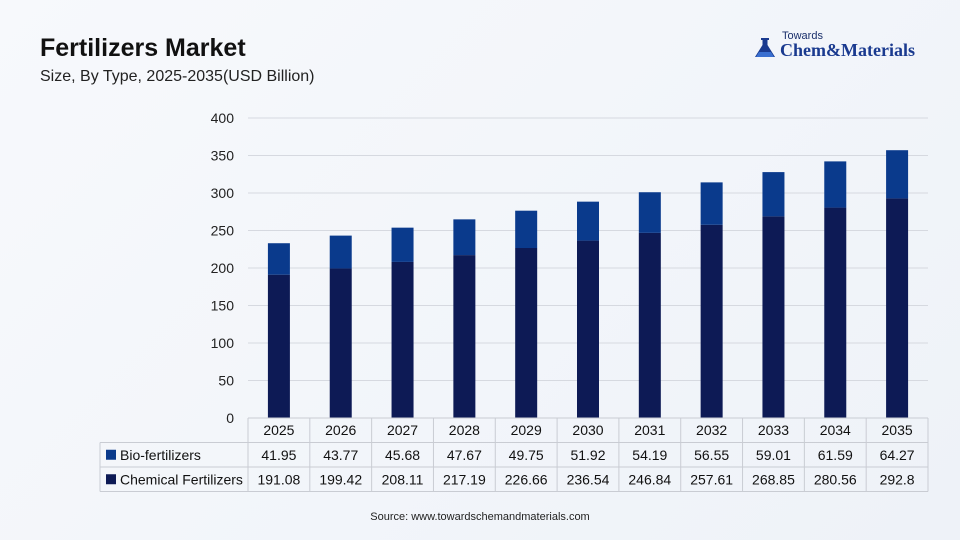  I want to click on x-category-label: 2034, so click(835, 430).